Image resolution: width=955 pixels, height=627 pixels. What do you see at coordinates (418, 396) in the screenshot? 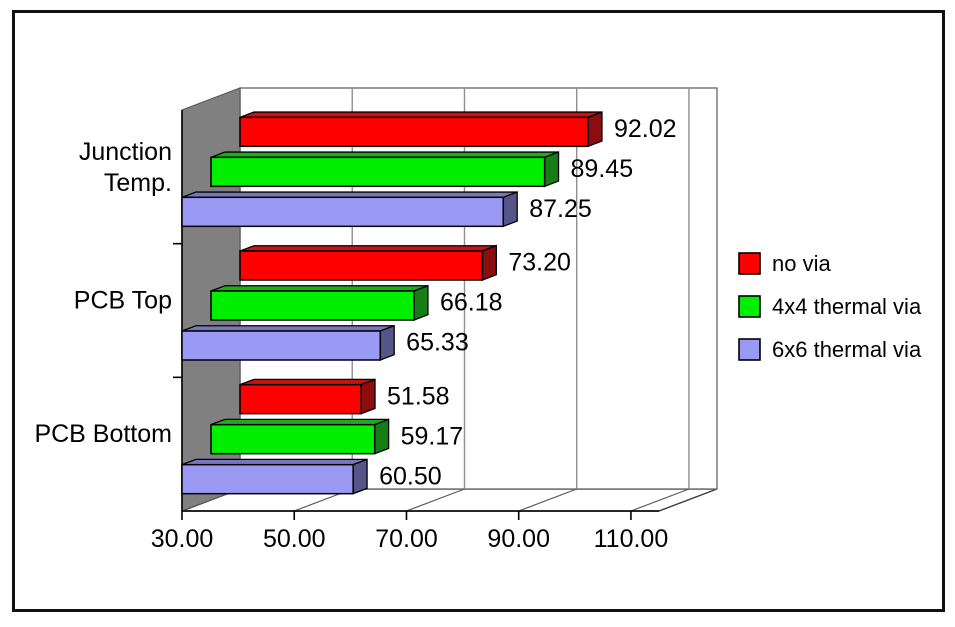
I see `bar-value-label: 51.58` at bounding box center [418, 396].